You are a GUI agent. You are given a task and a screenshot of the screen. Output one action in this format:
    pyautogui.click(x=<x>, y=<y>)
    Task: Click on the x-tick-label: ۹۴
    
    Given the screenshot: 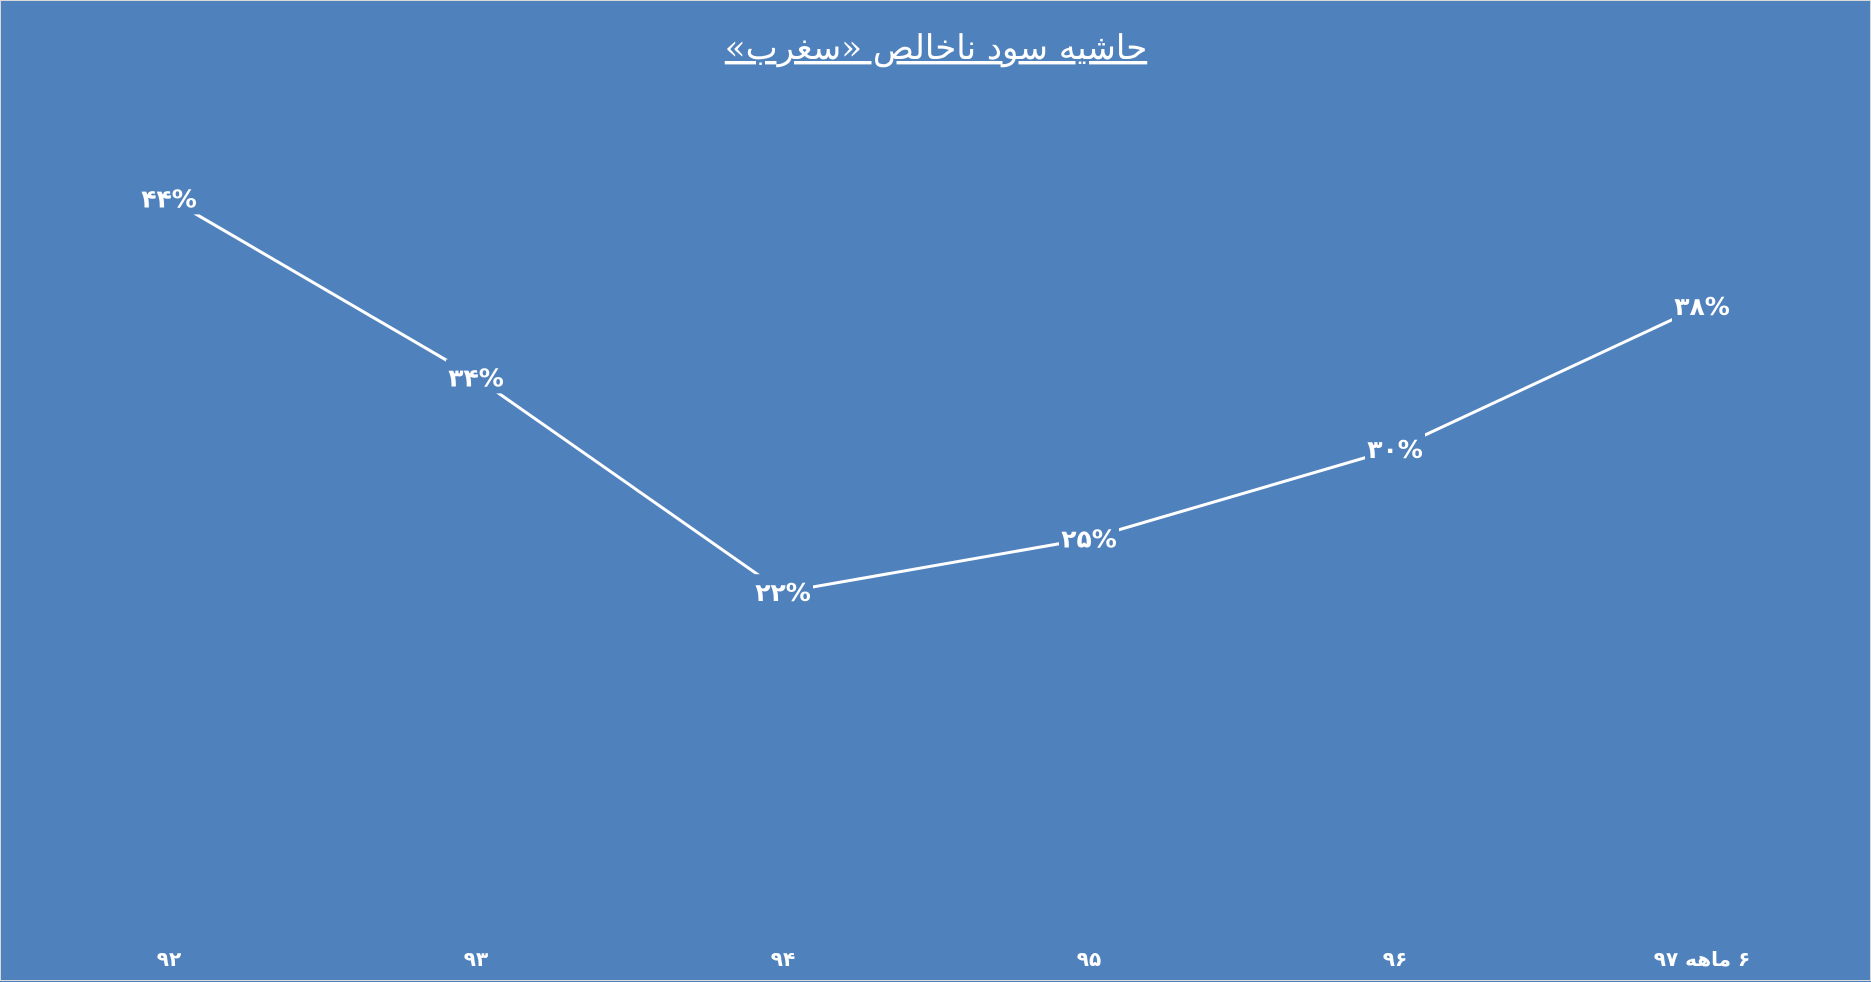 What is the action you would take?
    pyautogui.click(x=783, y=959)
    